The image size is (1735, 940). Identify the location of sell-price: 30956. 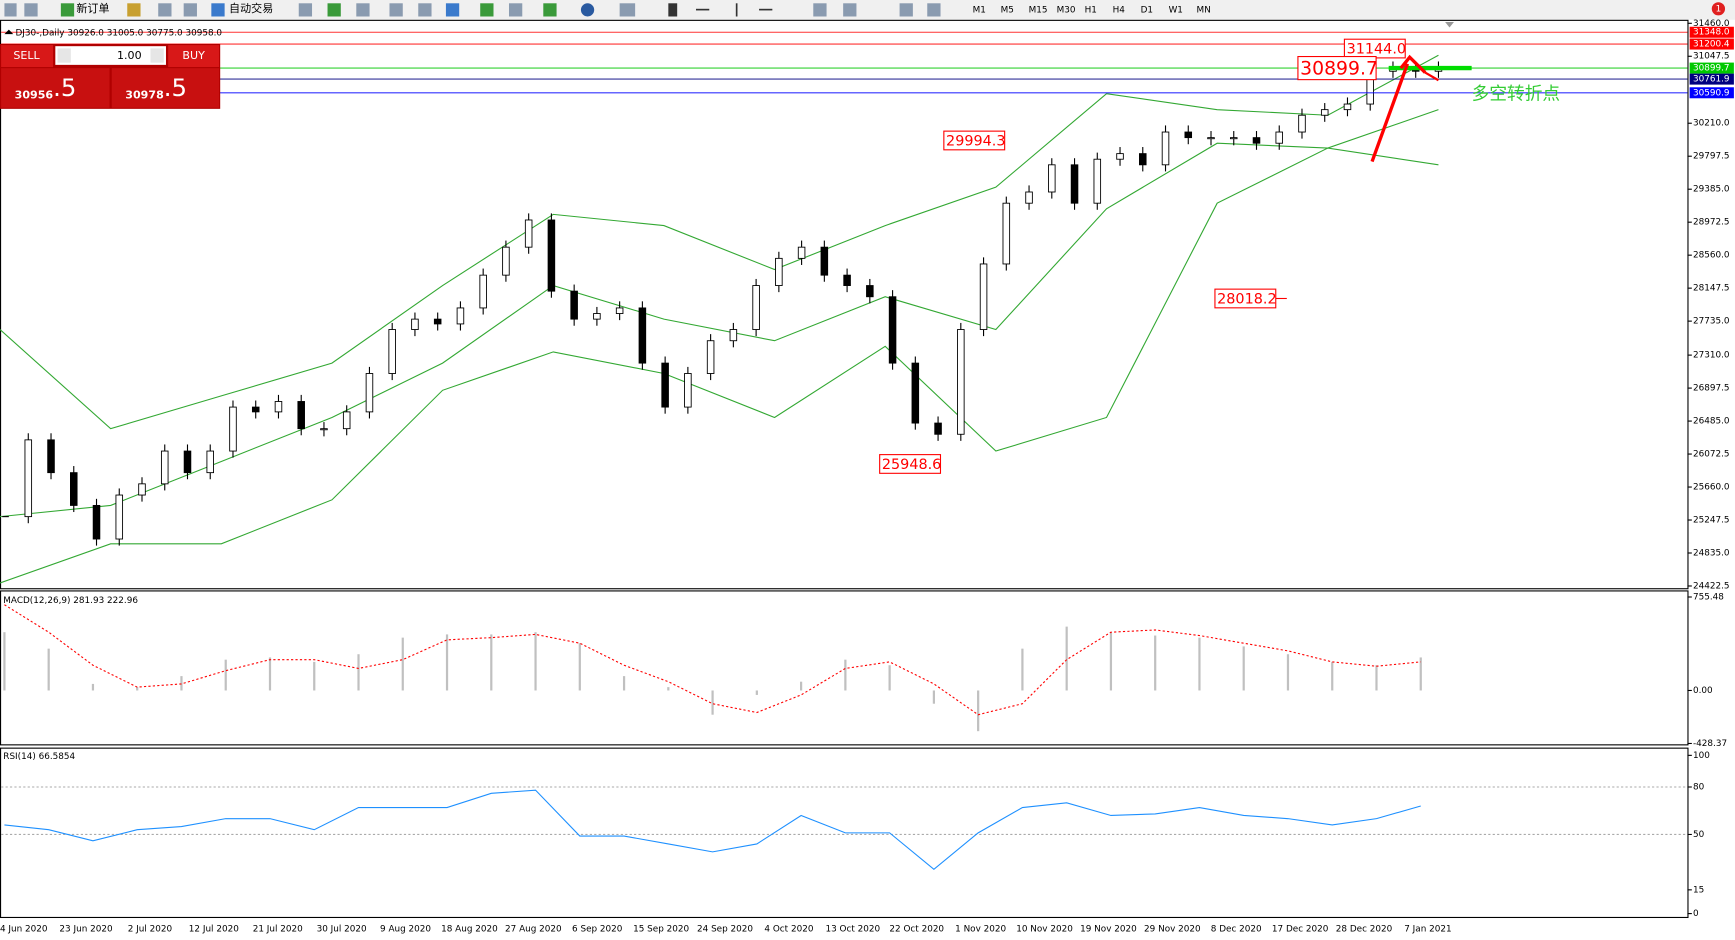
(34, 95).